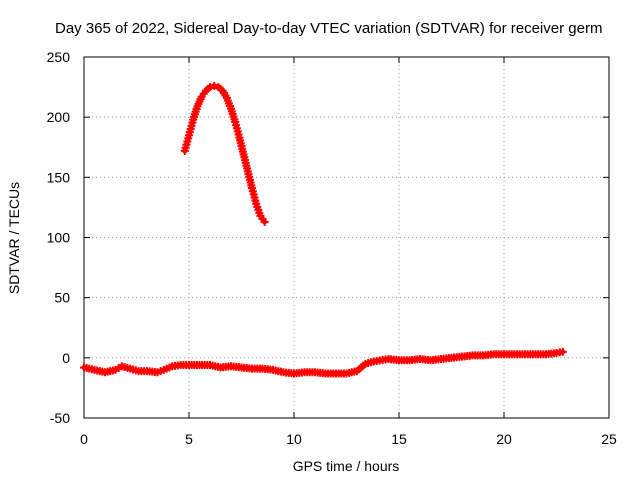 The image size is (640, 480). I want to click on x-tick-label: 20, so click(504, 439).